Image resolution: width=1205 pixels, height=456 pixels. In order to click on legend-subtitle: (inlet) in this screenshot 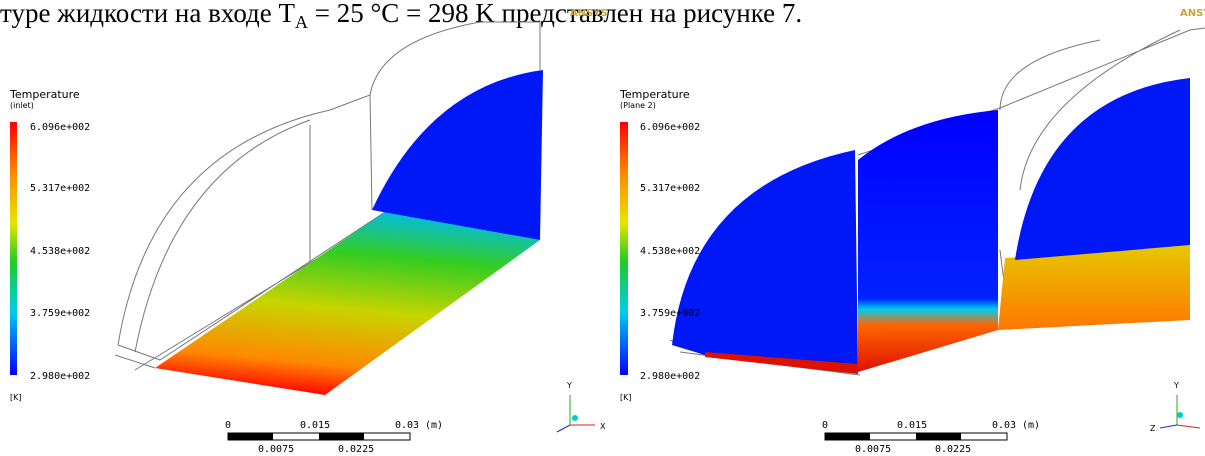, I will do `click(22, 105)`.